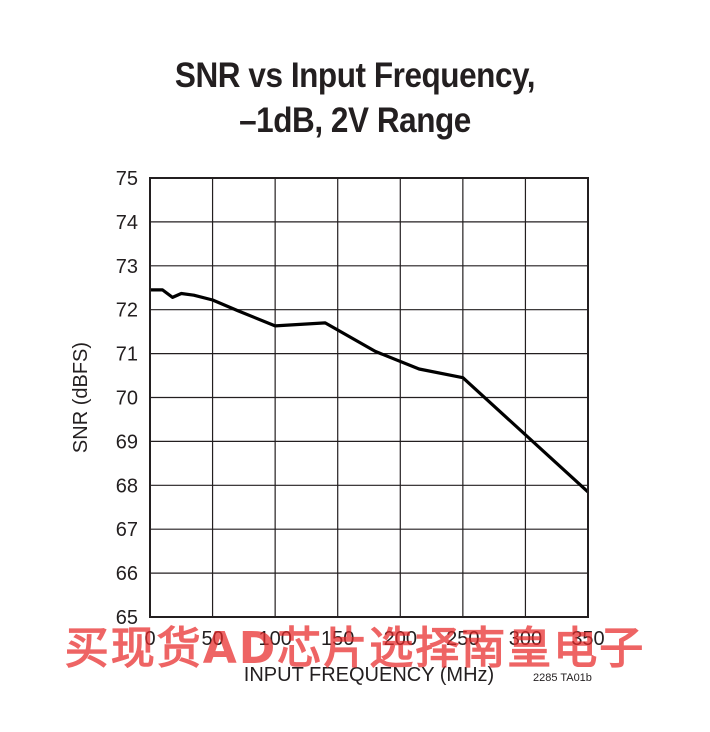 Image resolution: width=710 pixels, height=732 pixels. I want to click on y-tick-label: 71, so click(127, 355).